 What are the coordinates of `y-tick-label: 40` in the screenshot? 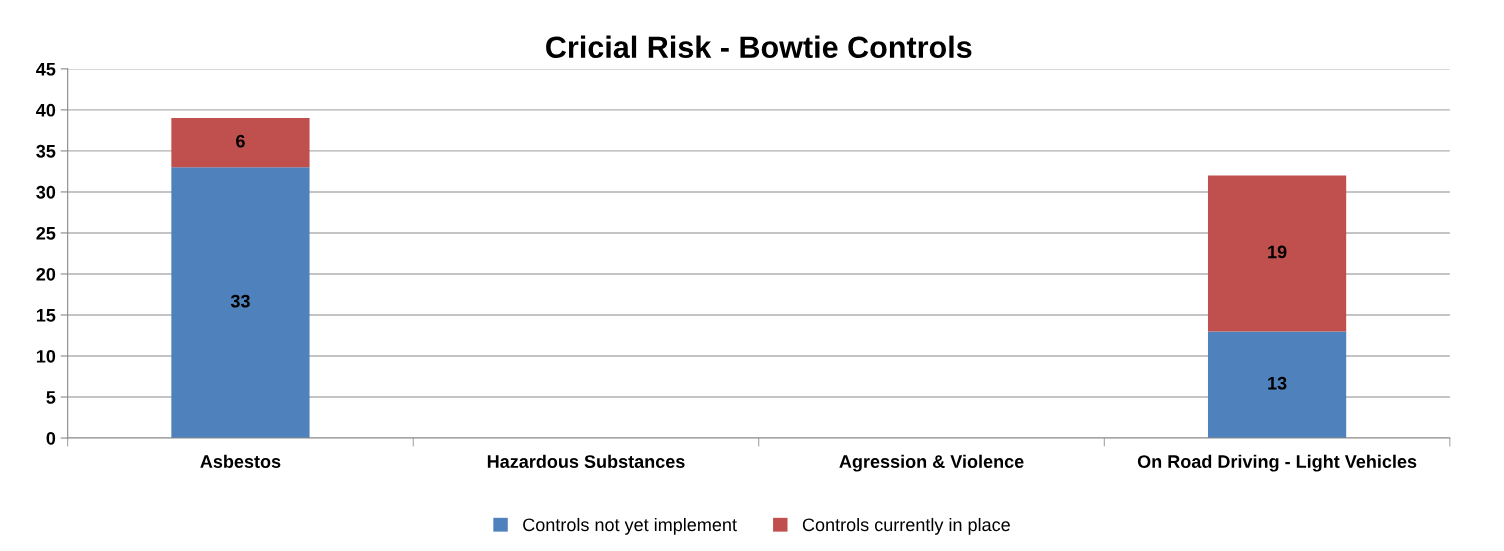 It's located at (46, 110).